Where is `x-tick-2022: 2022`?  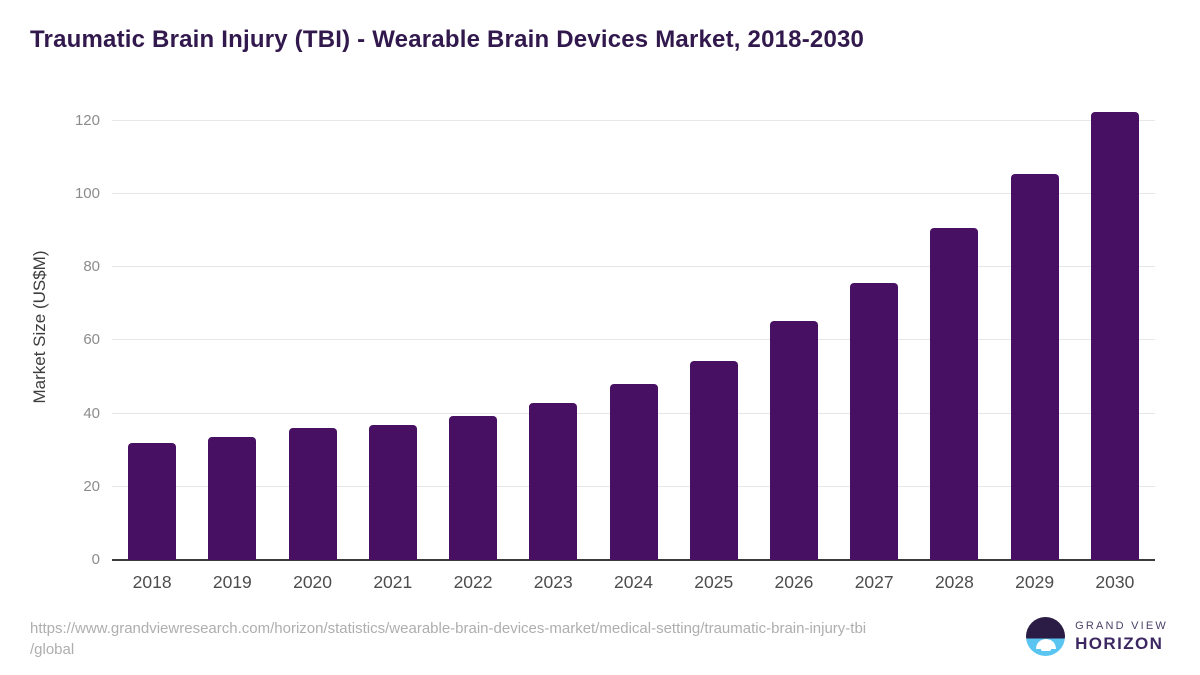
x-tick-2022: 2022 is located at coordinates (473, 582).